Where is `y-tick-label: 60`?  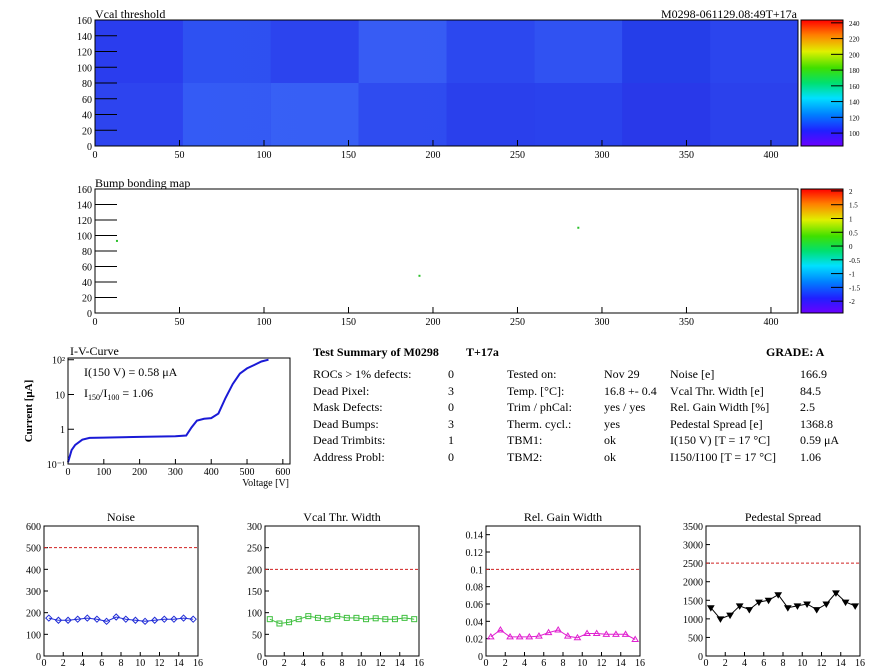 y-tick-label: 60 is located at coordinates (87, 268).